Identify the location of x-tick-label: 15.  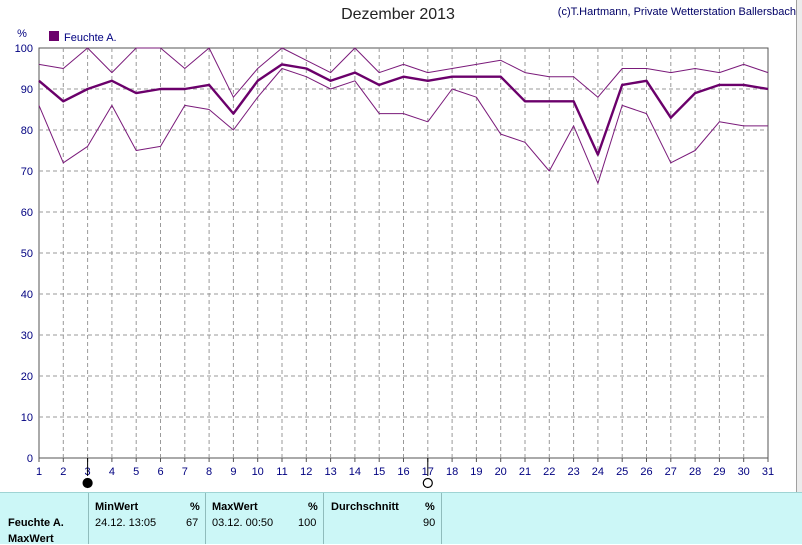
(379, 472).